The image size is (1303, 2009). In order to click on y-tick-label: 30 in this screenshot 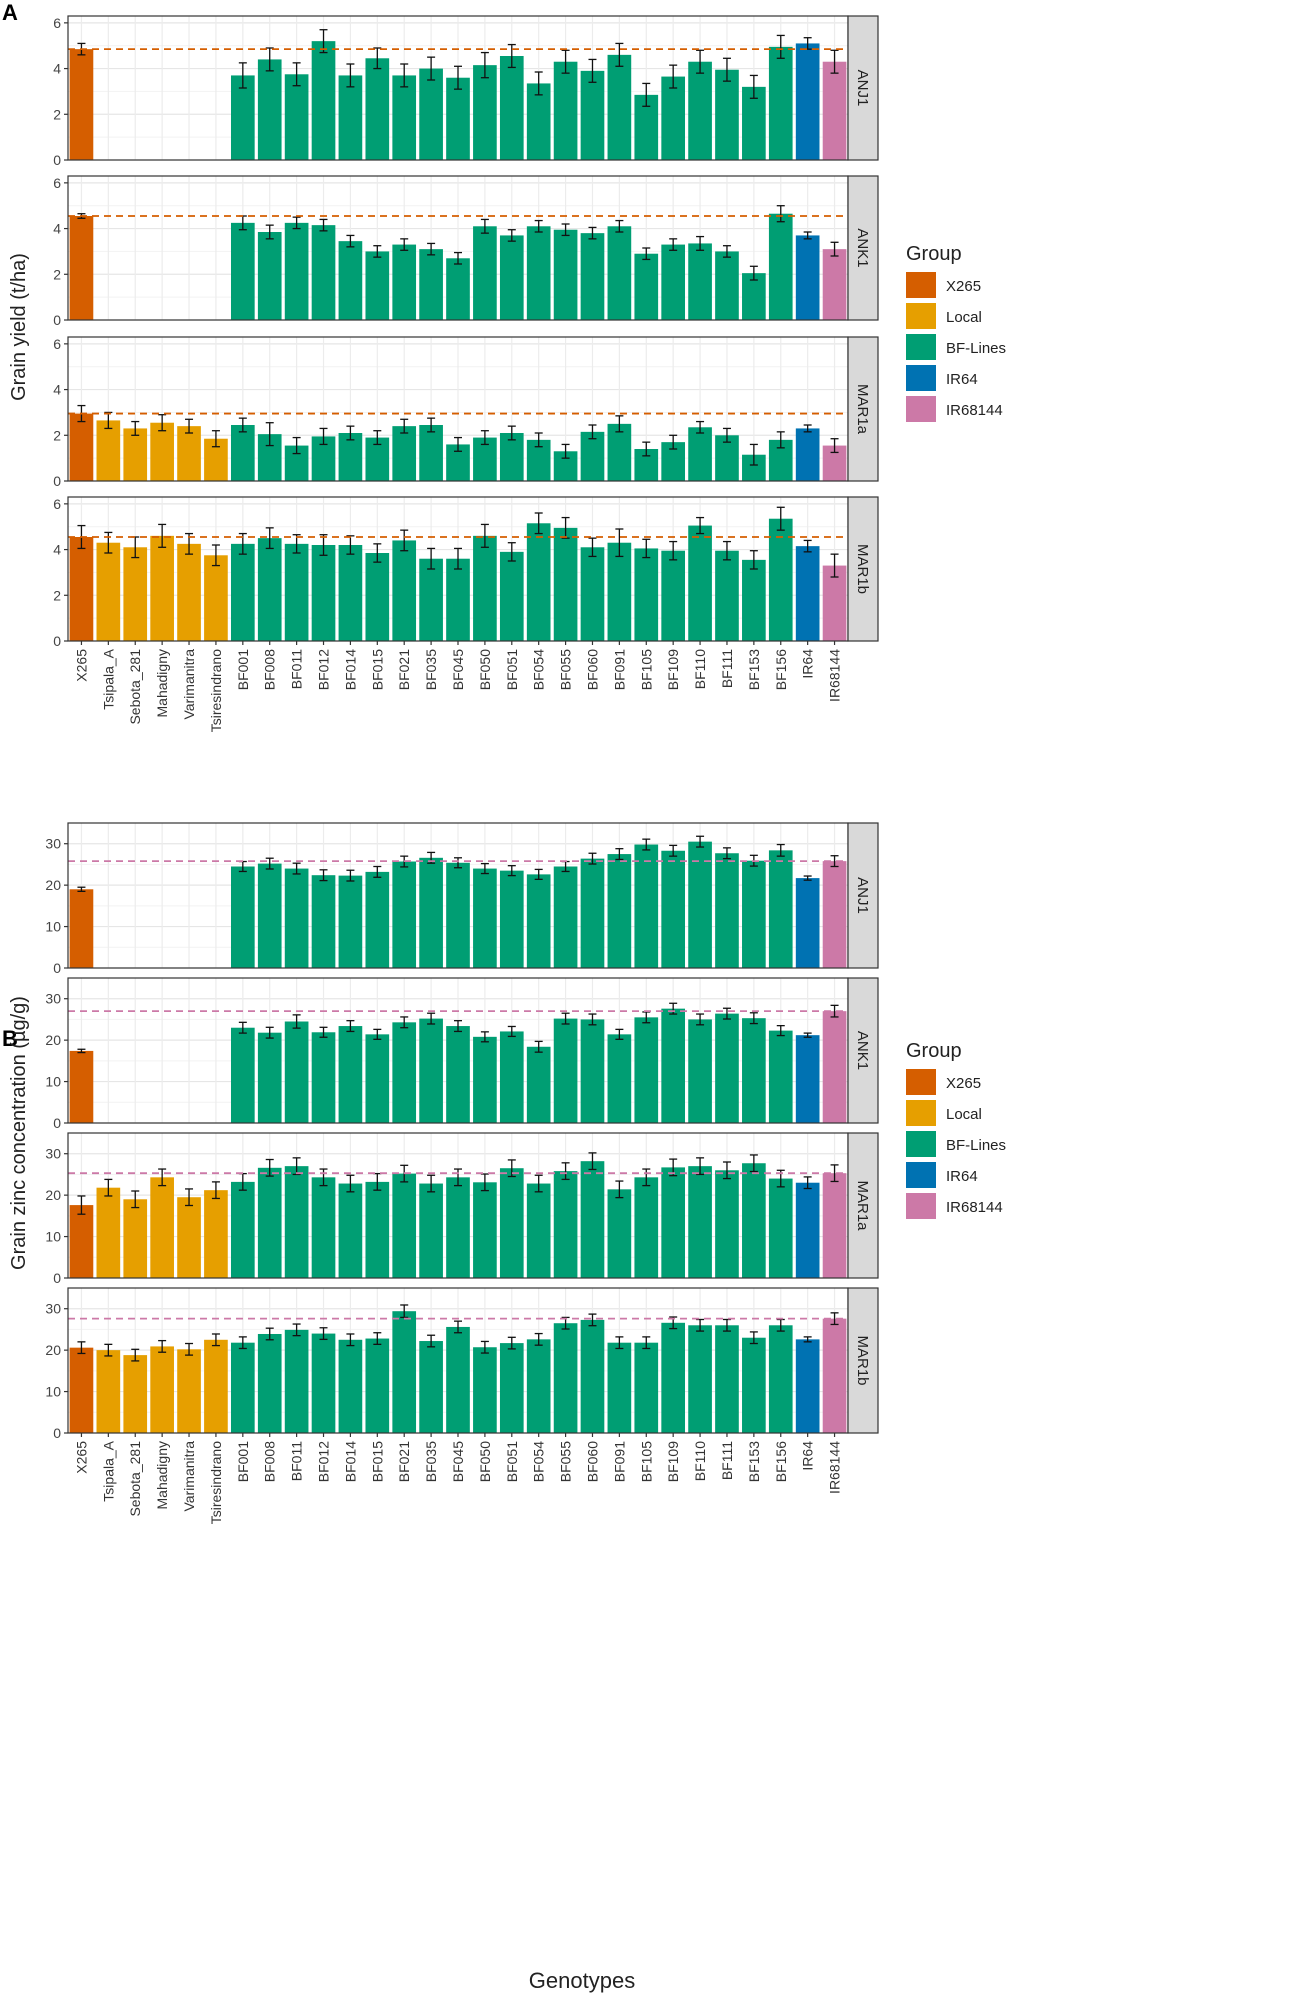, I will do `click(53, 1154)`.